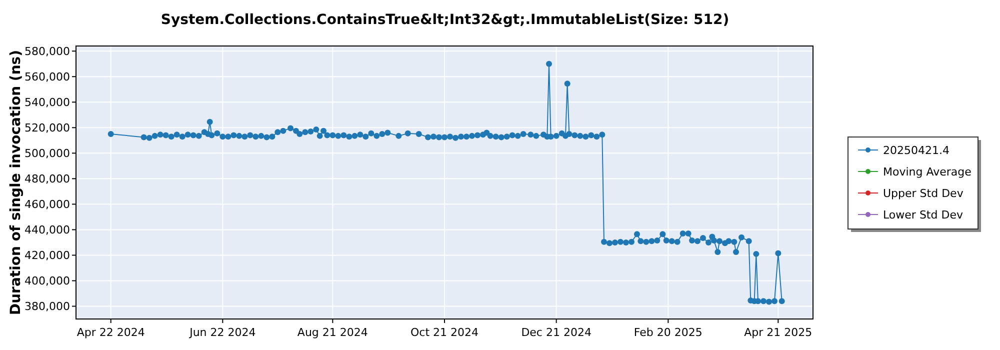  What do you see at coordinates (778, 332) in the screenshot?
I see `x-tick-label: Apr 21 2025` at bounding box center [778, 332].